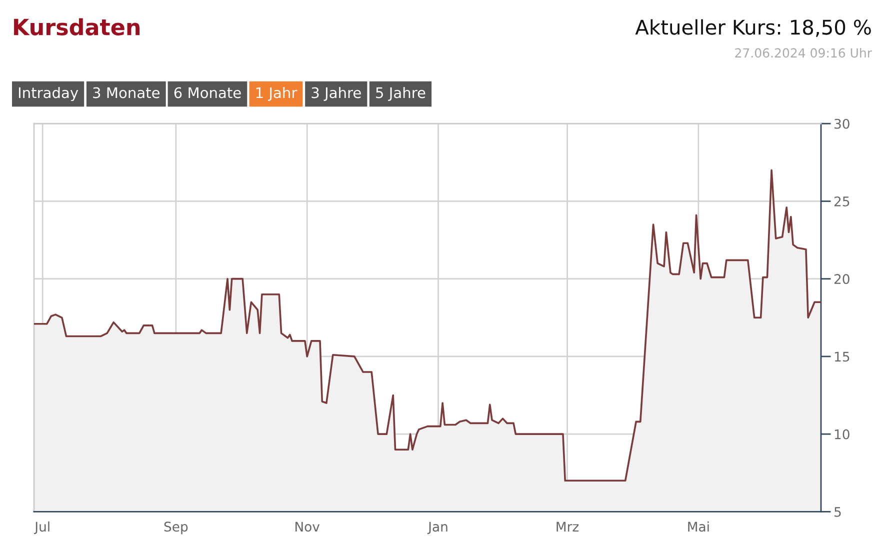 This screenshot has height=552, width=880. What do you see at coordinates (842, 279) in the screenshot?
I see `y-tick-label: 20` at bounding box center [842, 279].